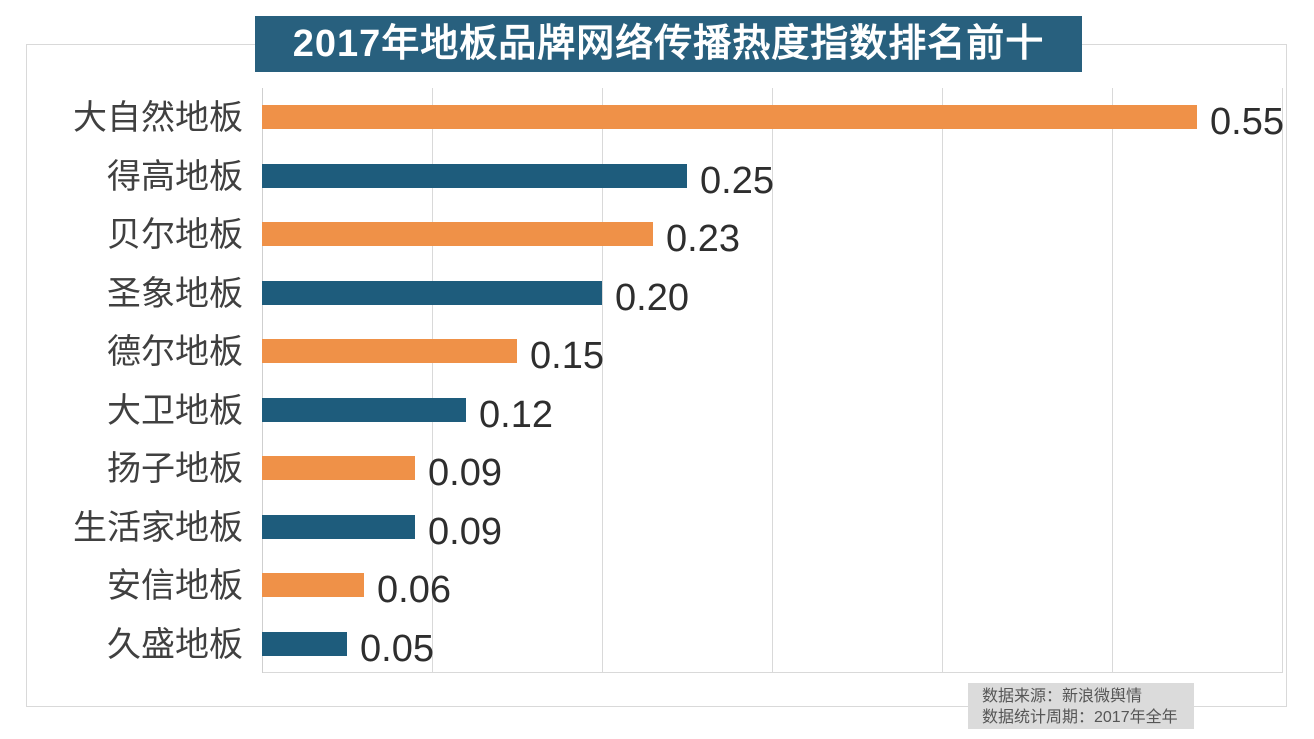 This screenshot has width=1314, height=739. What do you see at coordinates (516, 415) in the screenshot?
I see `value-label: 0.12` at bounding box center [516, 415].